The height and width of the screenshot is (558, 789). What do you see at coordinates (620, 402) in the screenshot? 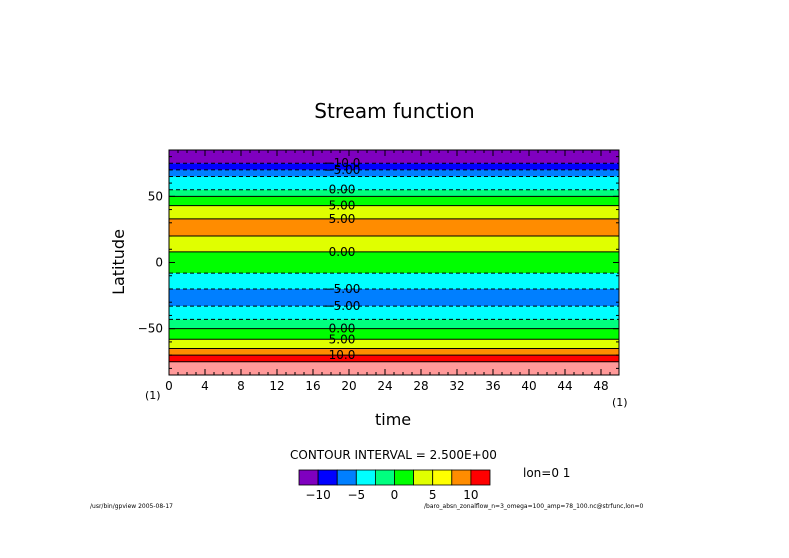
I see `x-end-index: (1)` at bounding box center [620, 402].